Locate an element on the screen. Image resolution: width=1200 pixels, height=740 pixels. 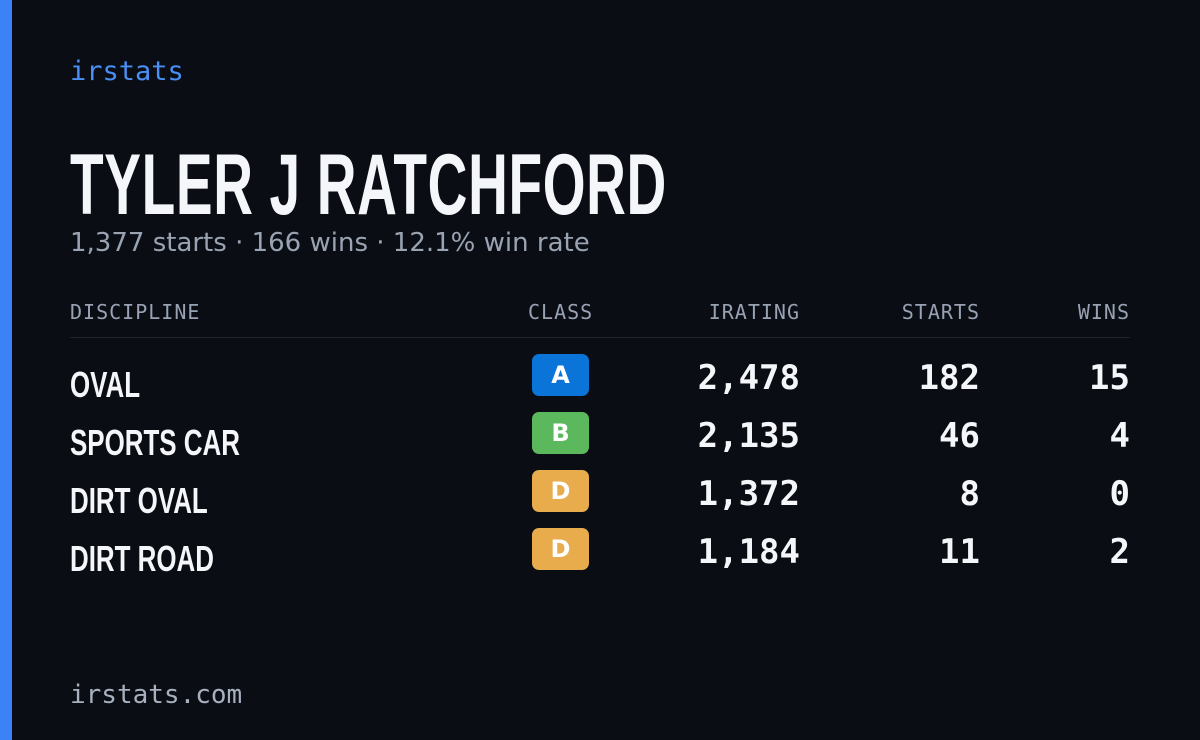
irating: 1,184 is located at coordinates (748, 552).